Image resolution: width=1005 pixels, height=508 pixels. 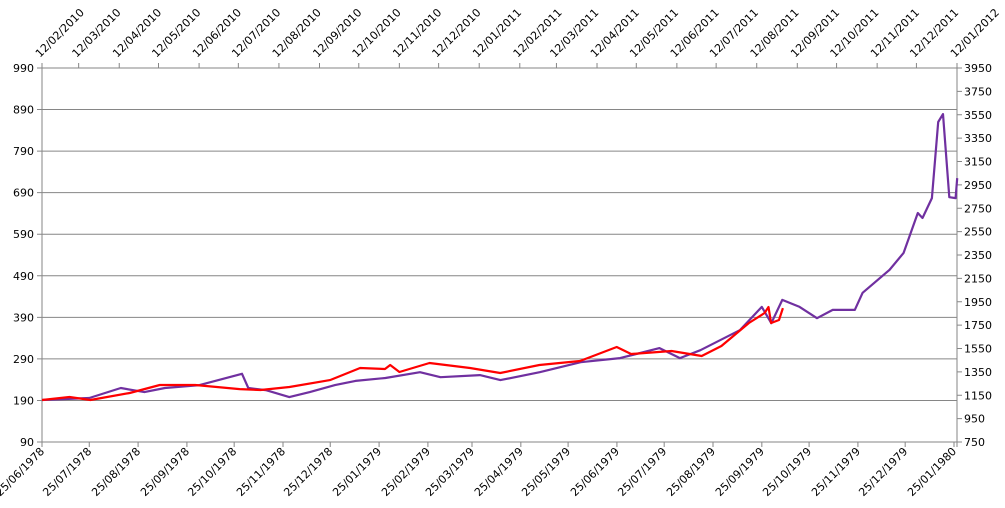 What do you see at coordinates (978, 208) in the screenshot?
I see `right-axis-tick-label: 2750` at bounding box center [978, 208].